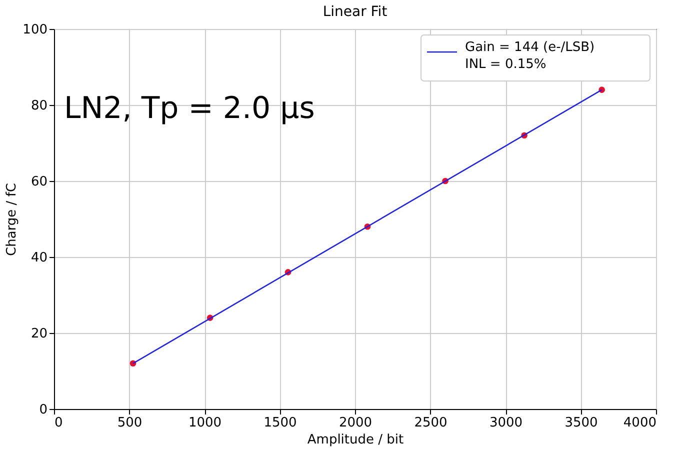 The height and width of the screenshot is (467, 687). What do you see at coordinates (355, 440) in the screenshot?
I see `x-axis-title: Amplitude / bit` at bounding box center [355, 440].